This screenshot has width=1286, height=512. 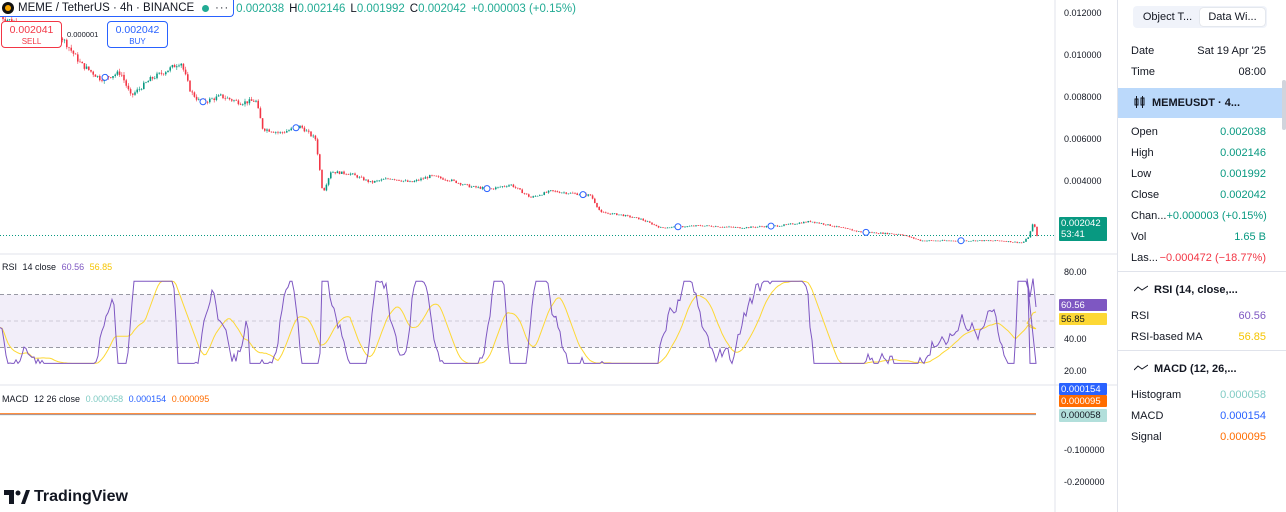 What do you see at coordinates (1284, 105) in the screenshot?
I see `panel-scrollbar` at bounding box center [1284, 105].